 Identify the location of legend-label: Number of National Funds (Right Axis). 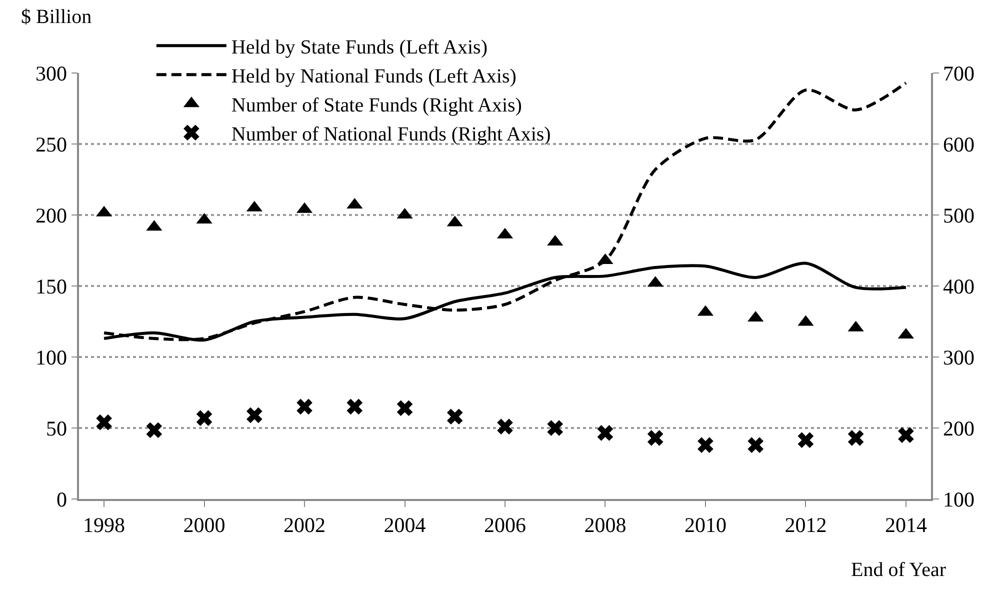
(391, 134).